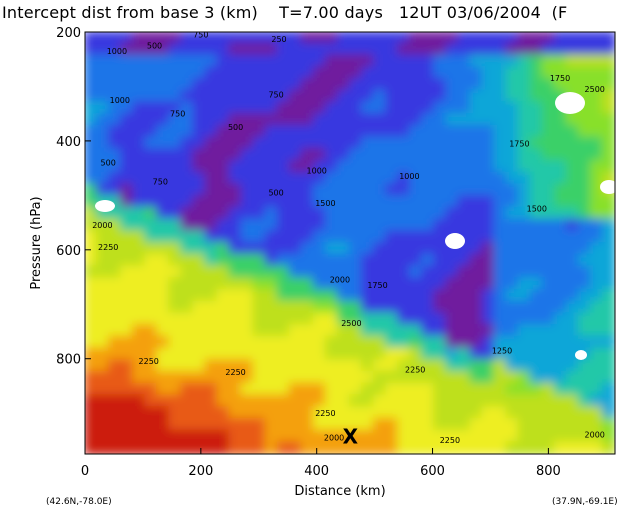 The width and height of the screenshot is (640, 512). I want to click on contour-label: 1000, so click(317, 171).